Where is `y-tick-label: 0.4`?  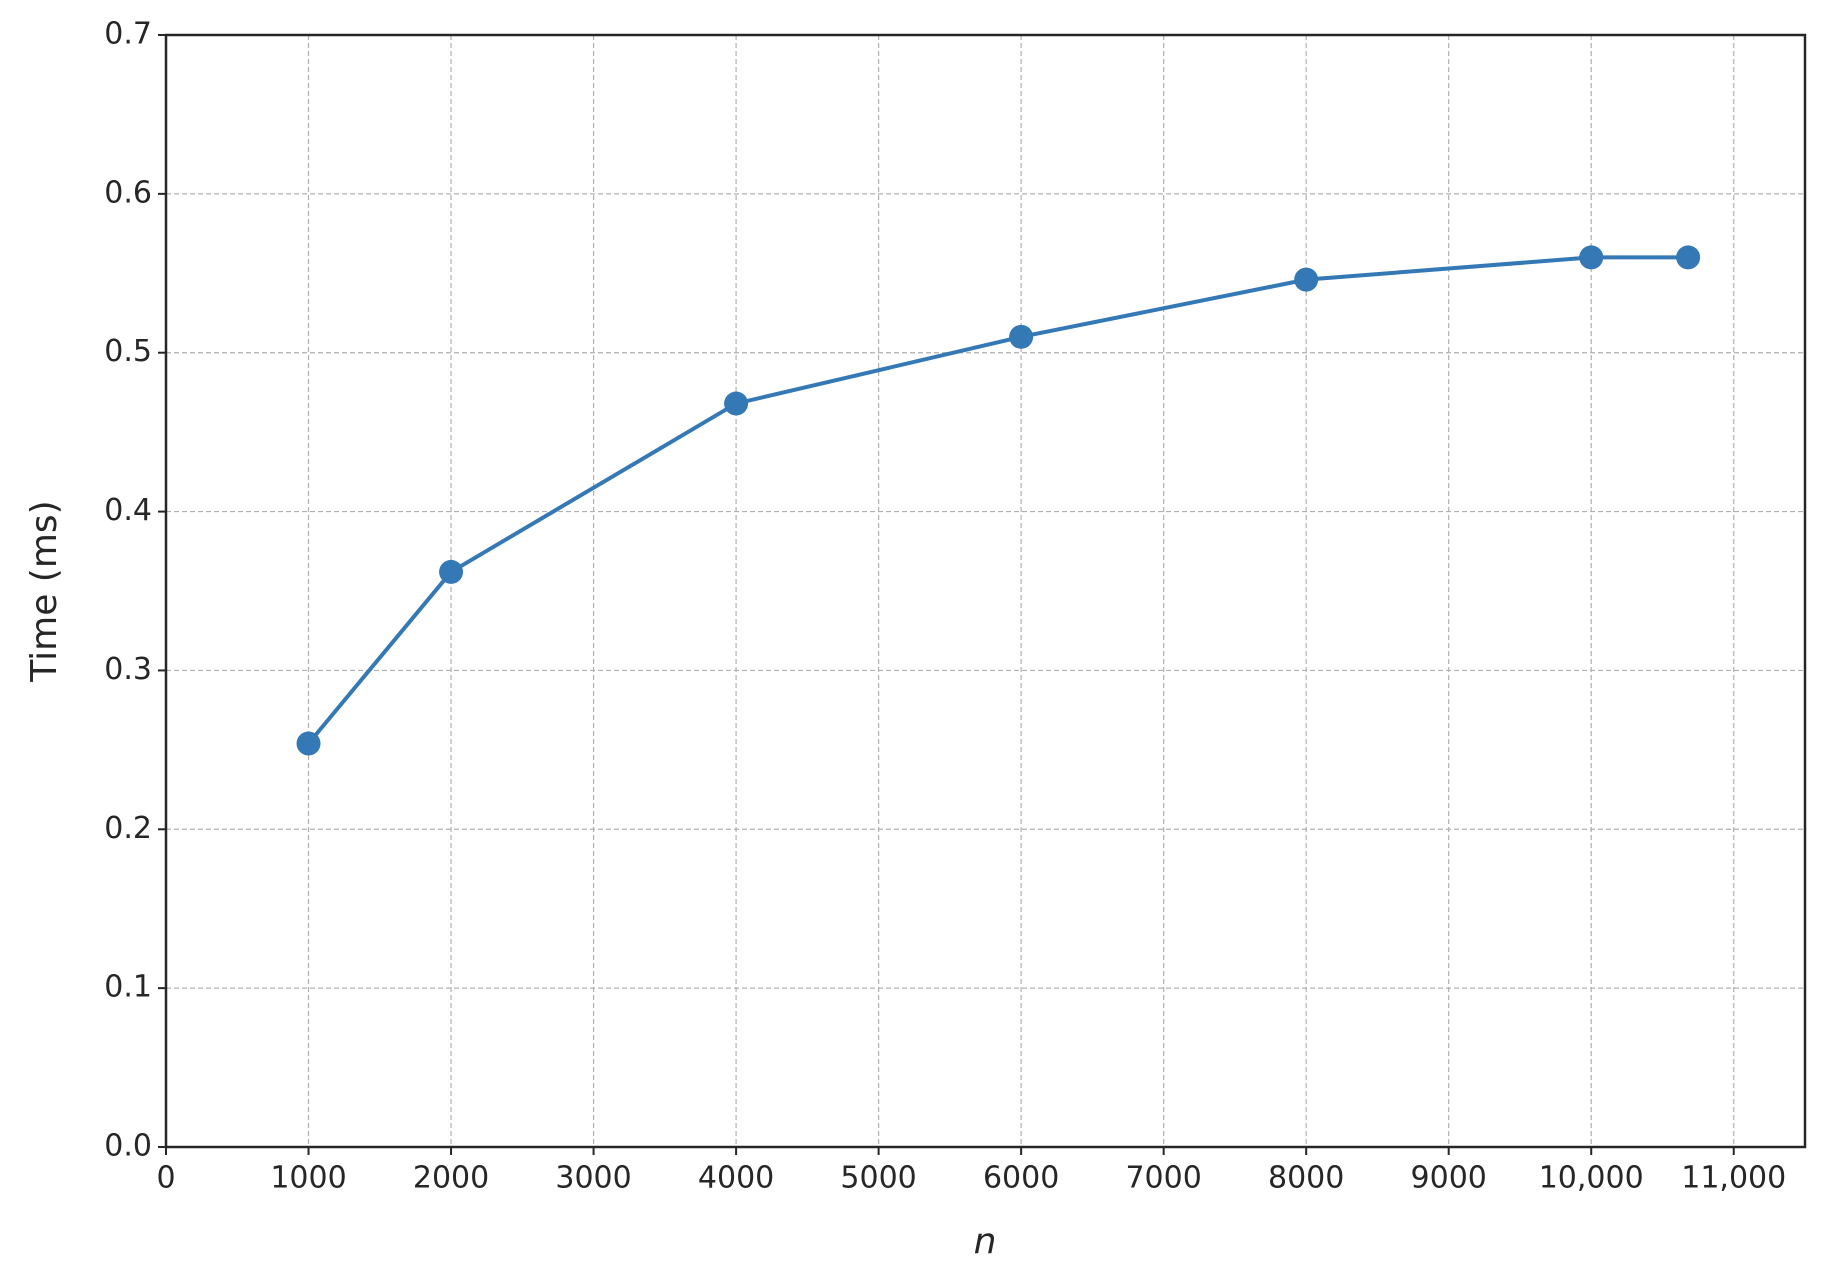
y-tick-label: 0.4 is located at coordinates (128, 510).